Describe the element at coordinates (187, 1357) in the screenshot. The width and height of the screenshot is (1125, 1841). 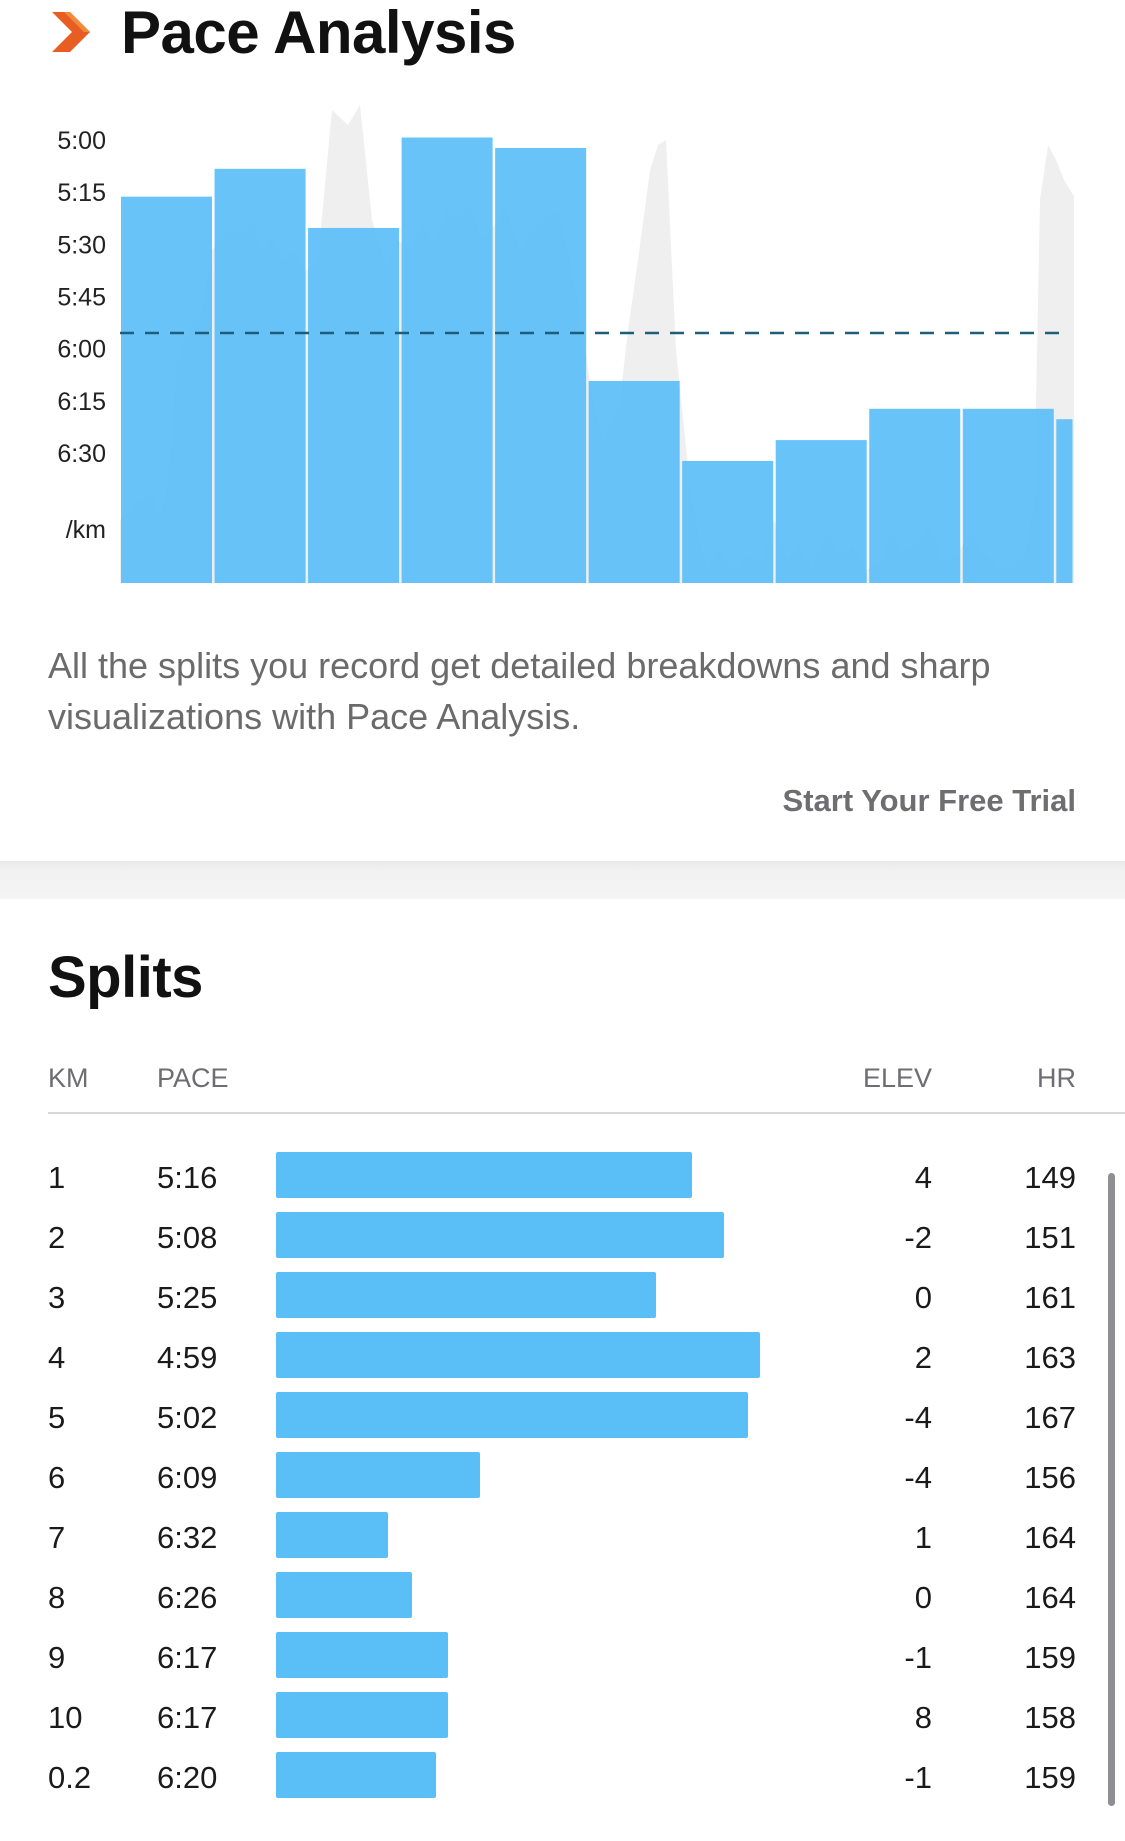
I see `split-pace: 4:59` at that location.